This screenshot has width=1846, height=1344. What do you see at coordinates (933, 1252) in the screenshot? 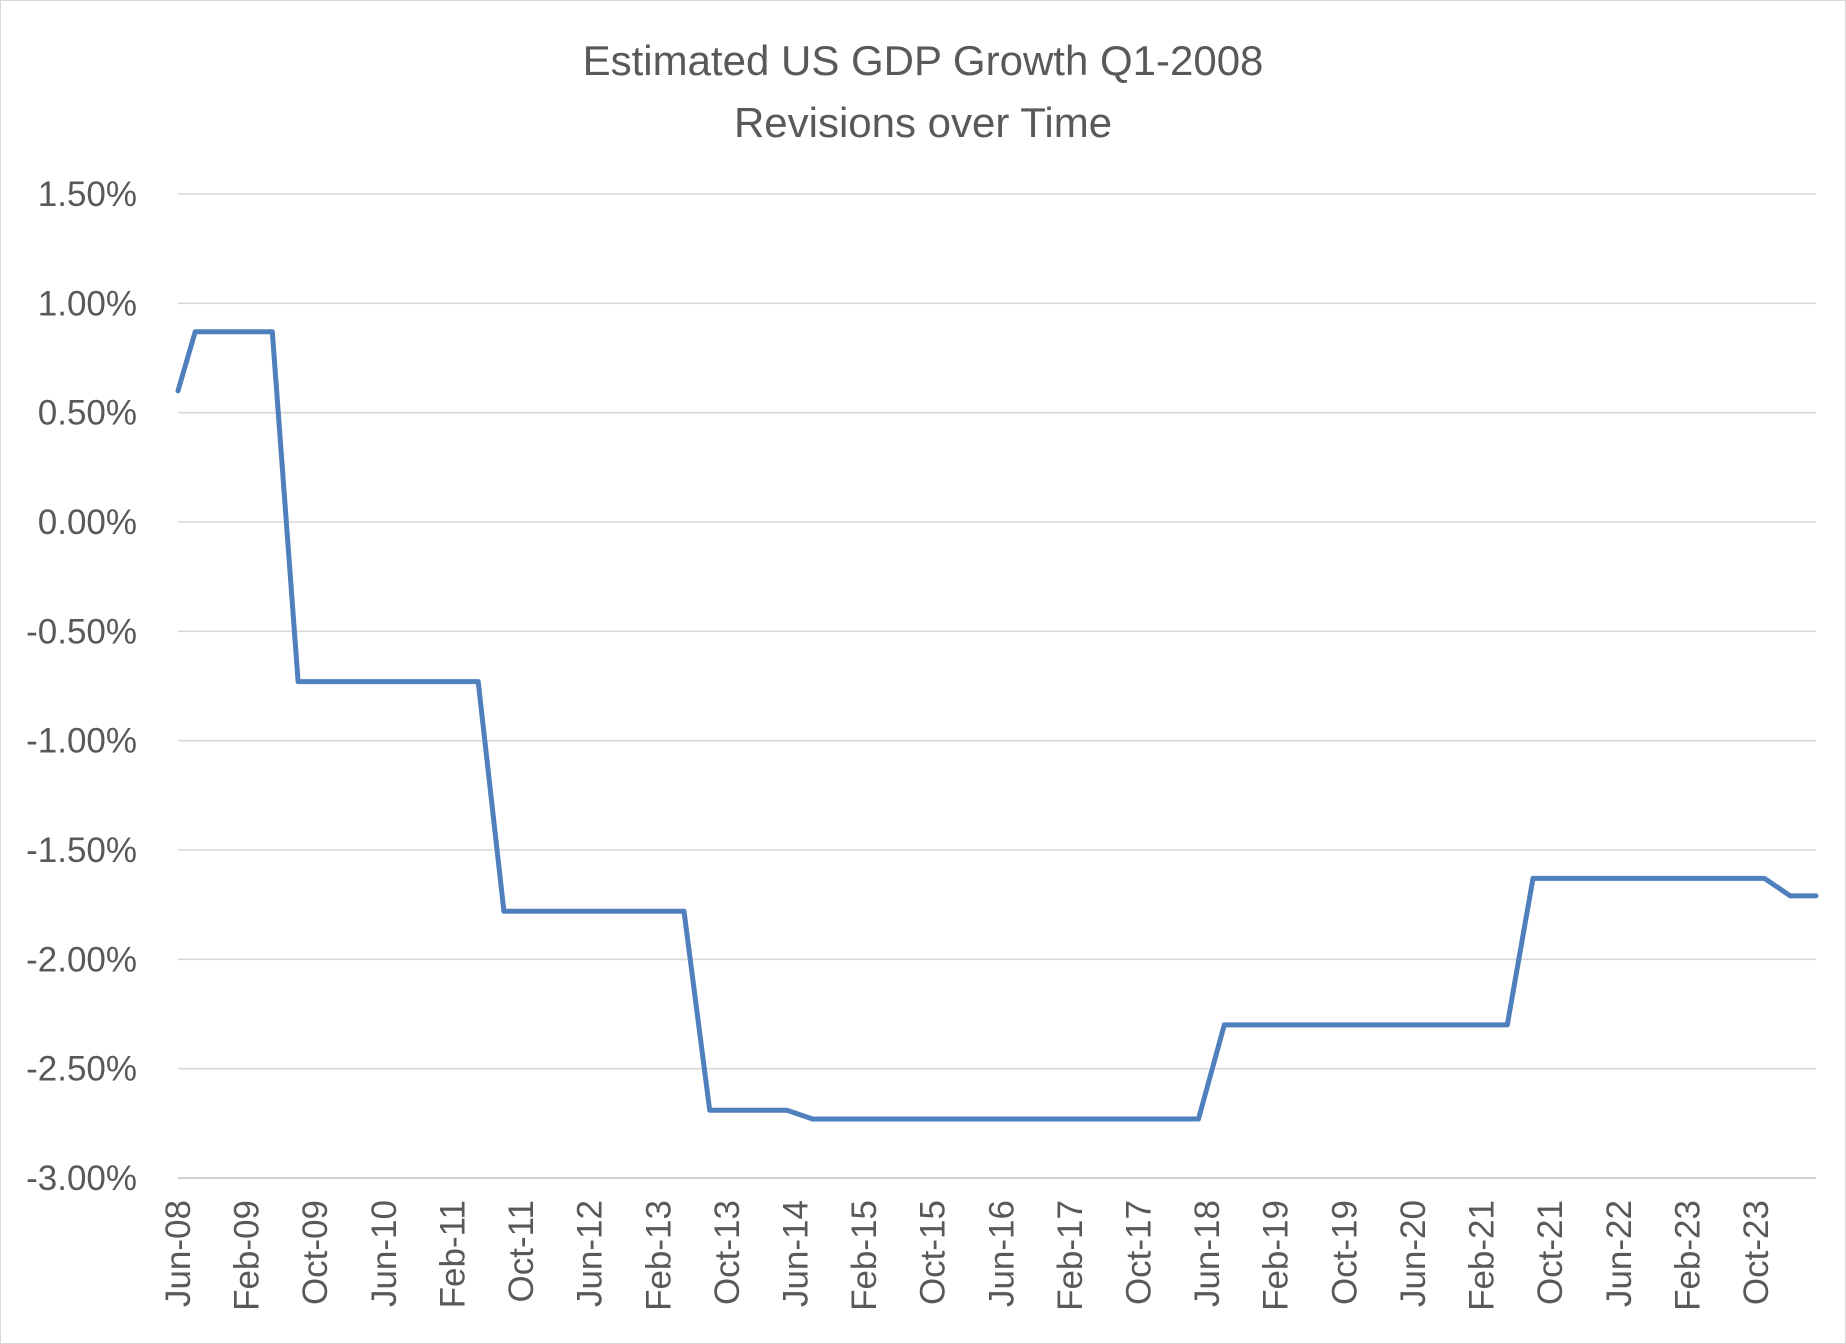
I see `x-tick-label: Oct-15` at bounding box center [933, 1252].